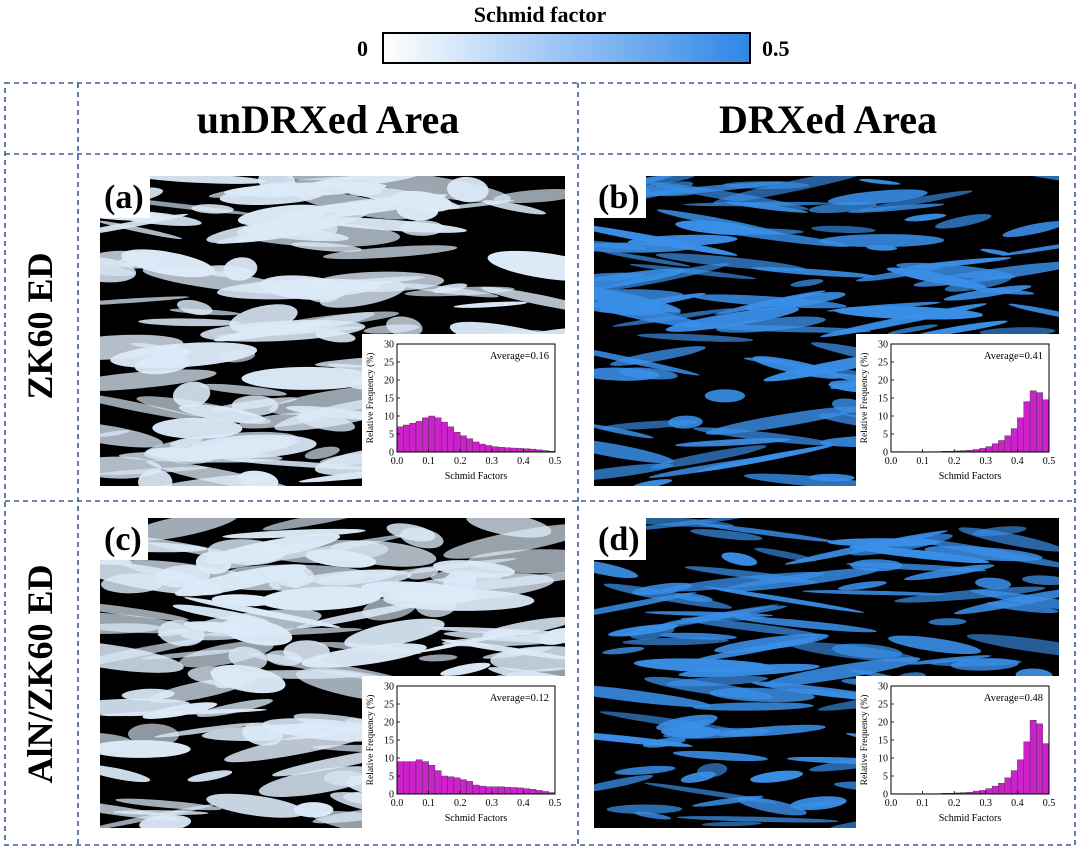  I want to click on x-axis-label: Schmid Factors, so click(970, 818).